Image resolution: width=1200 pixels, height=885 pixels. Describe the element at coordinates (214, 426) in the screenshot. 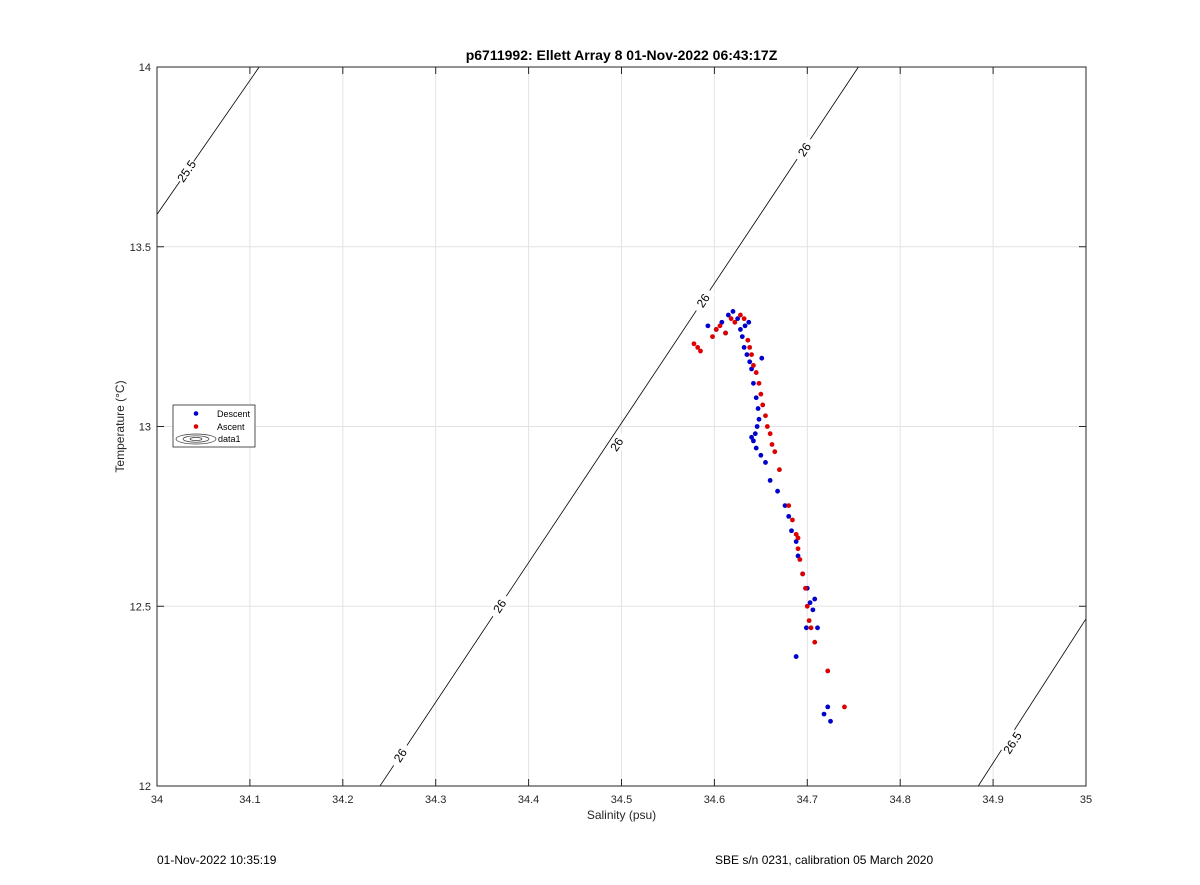

I see `legend: Descent Ascent data1` at that location.